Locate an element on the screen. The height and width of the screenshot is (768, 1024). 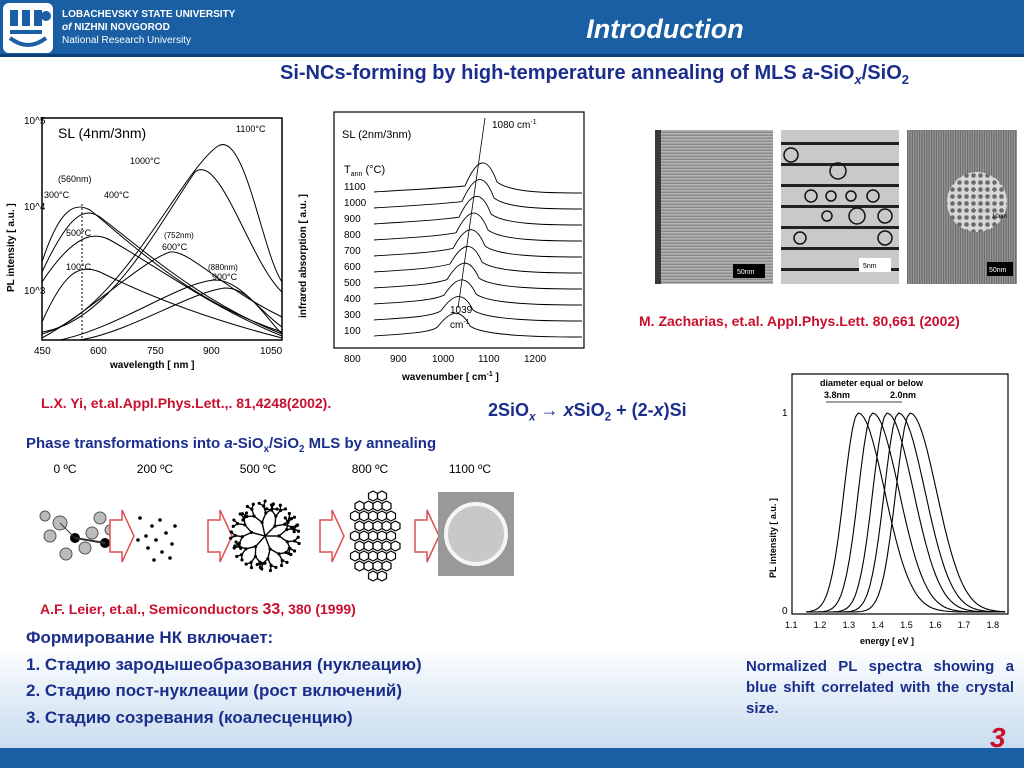
norm-y-tick: 1 is located at coordinates (785, 413).